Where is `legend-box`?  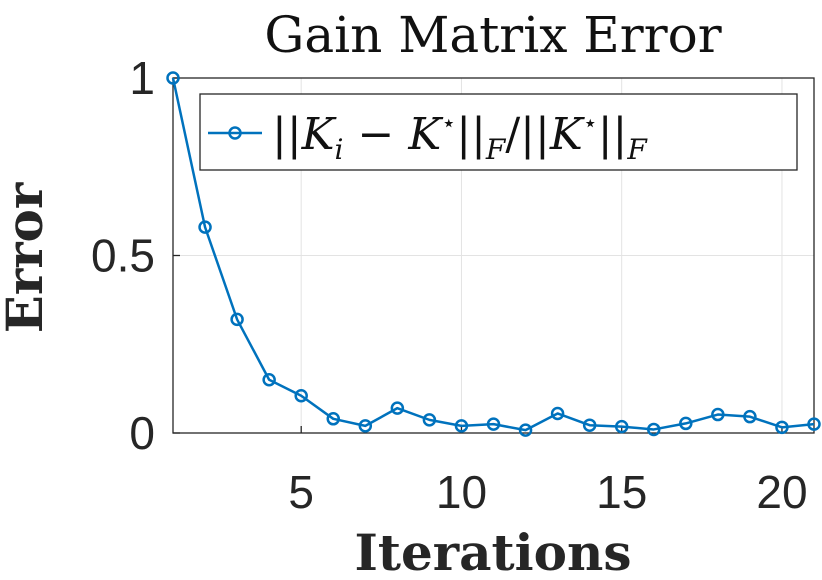
legend-box is located at coordinates (498, 132).